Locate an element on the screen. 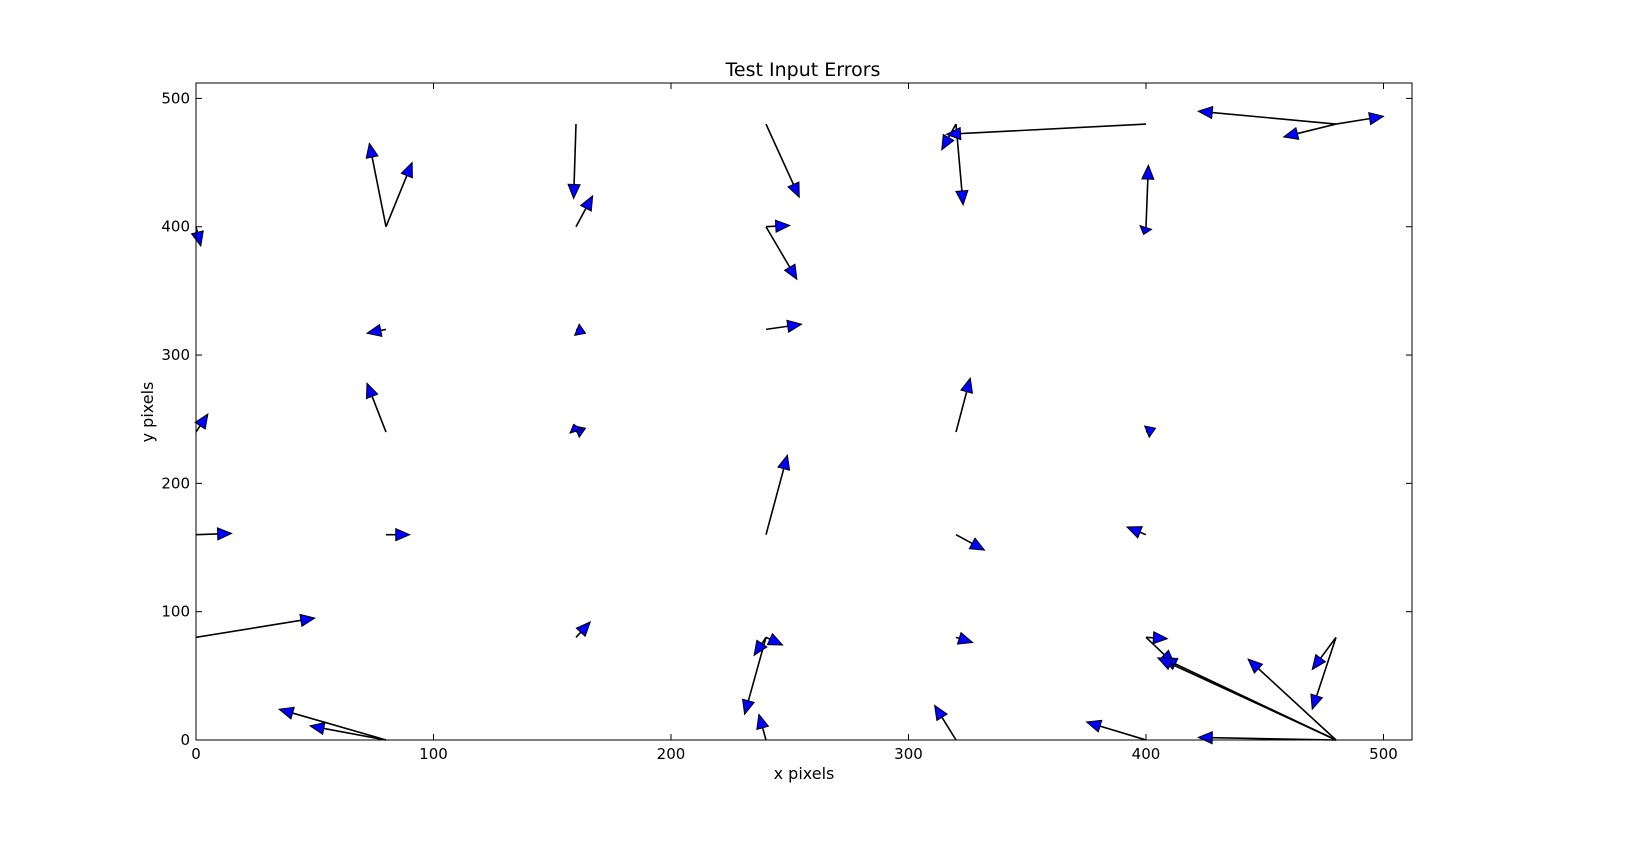 The width and height of the screenshot is (1626, 852). x-tick-label: 300 is located at coordinates (908, 754).